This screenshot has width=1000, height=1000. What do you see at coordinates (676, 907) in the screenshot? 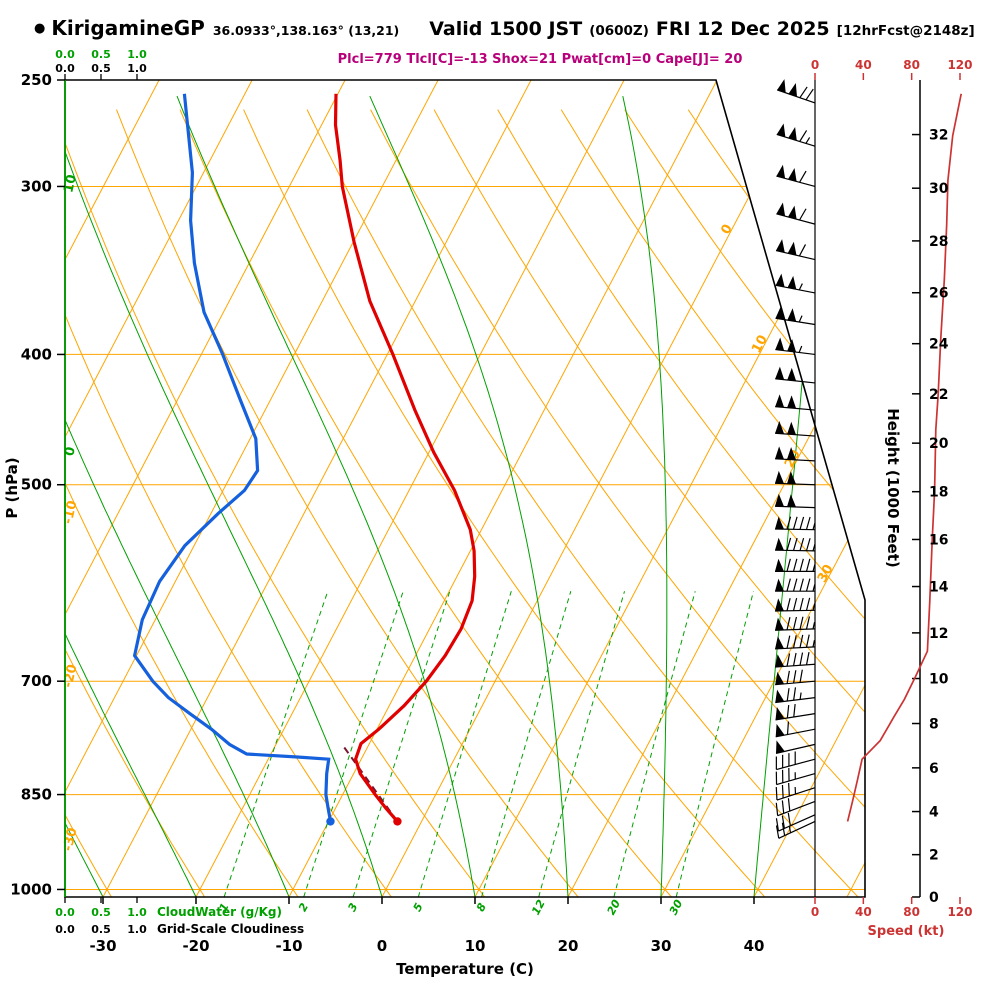
I see `mixing-ratio-label: 30` at bounding box center [676, 907].